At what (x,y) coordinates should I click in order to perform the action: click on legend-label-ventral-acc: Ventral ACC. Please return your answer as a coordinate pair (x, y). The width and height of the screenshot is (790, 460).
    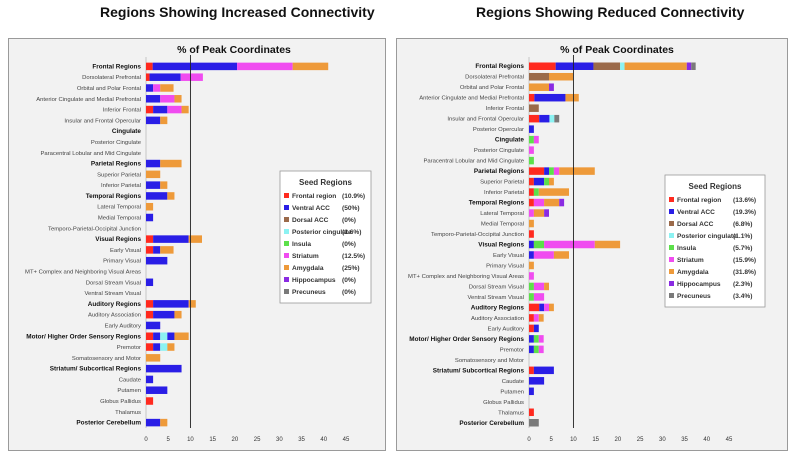
    Looking at the image, I should click on (696, 212).